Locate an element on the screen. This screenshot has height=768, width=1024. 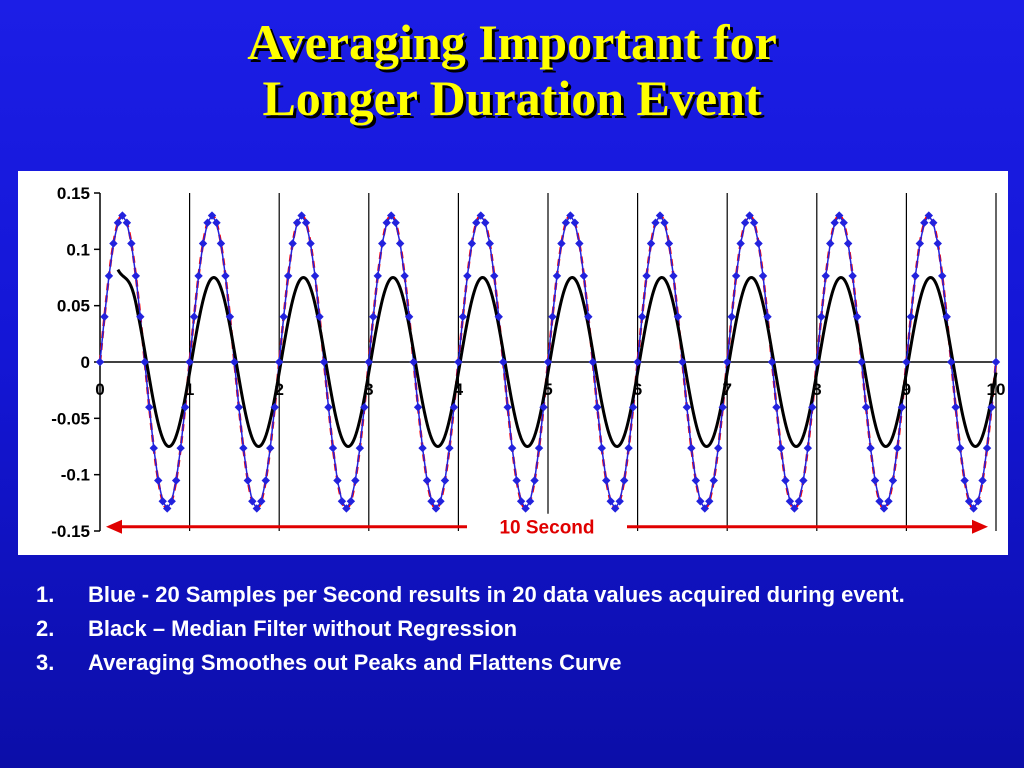
y-tick-label: 0 is located at coordinates (85, 362).